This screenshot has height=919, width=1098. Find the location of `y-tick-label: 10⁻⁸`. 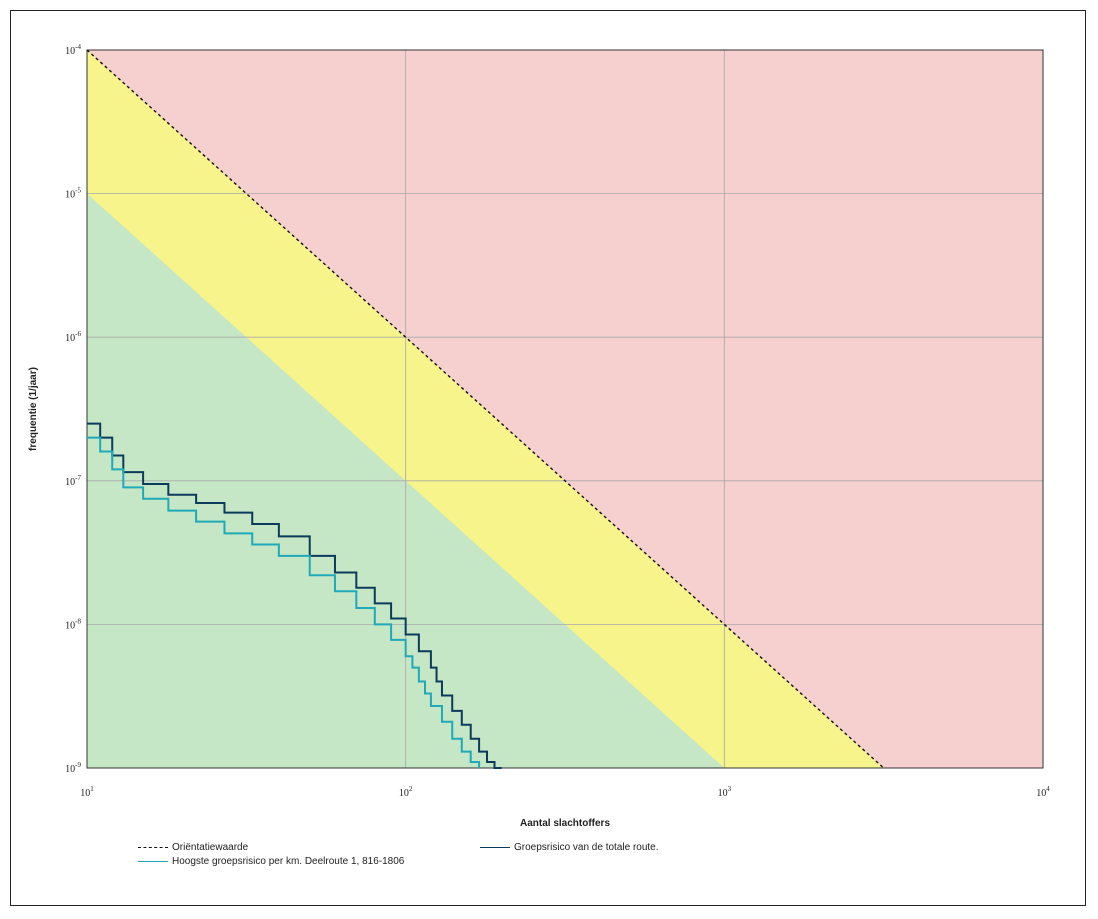

y-tick-label: 10⁻⁸ is located at coordinates (73, 624).